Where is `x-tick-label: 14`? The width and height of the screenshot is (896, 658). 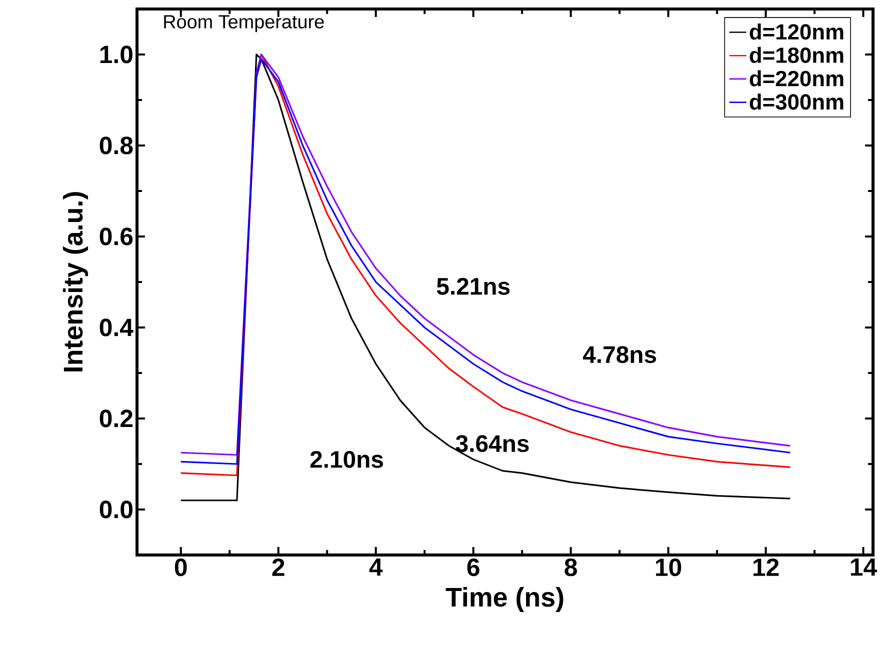 x-tick-label: 14 is located at coordinates (863, 567).